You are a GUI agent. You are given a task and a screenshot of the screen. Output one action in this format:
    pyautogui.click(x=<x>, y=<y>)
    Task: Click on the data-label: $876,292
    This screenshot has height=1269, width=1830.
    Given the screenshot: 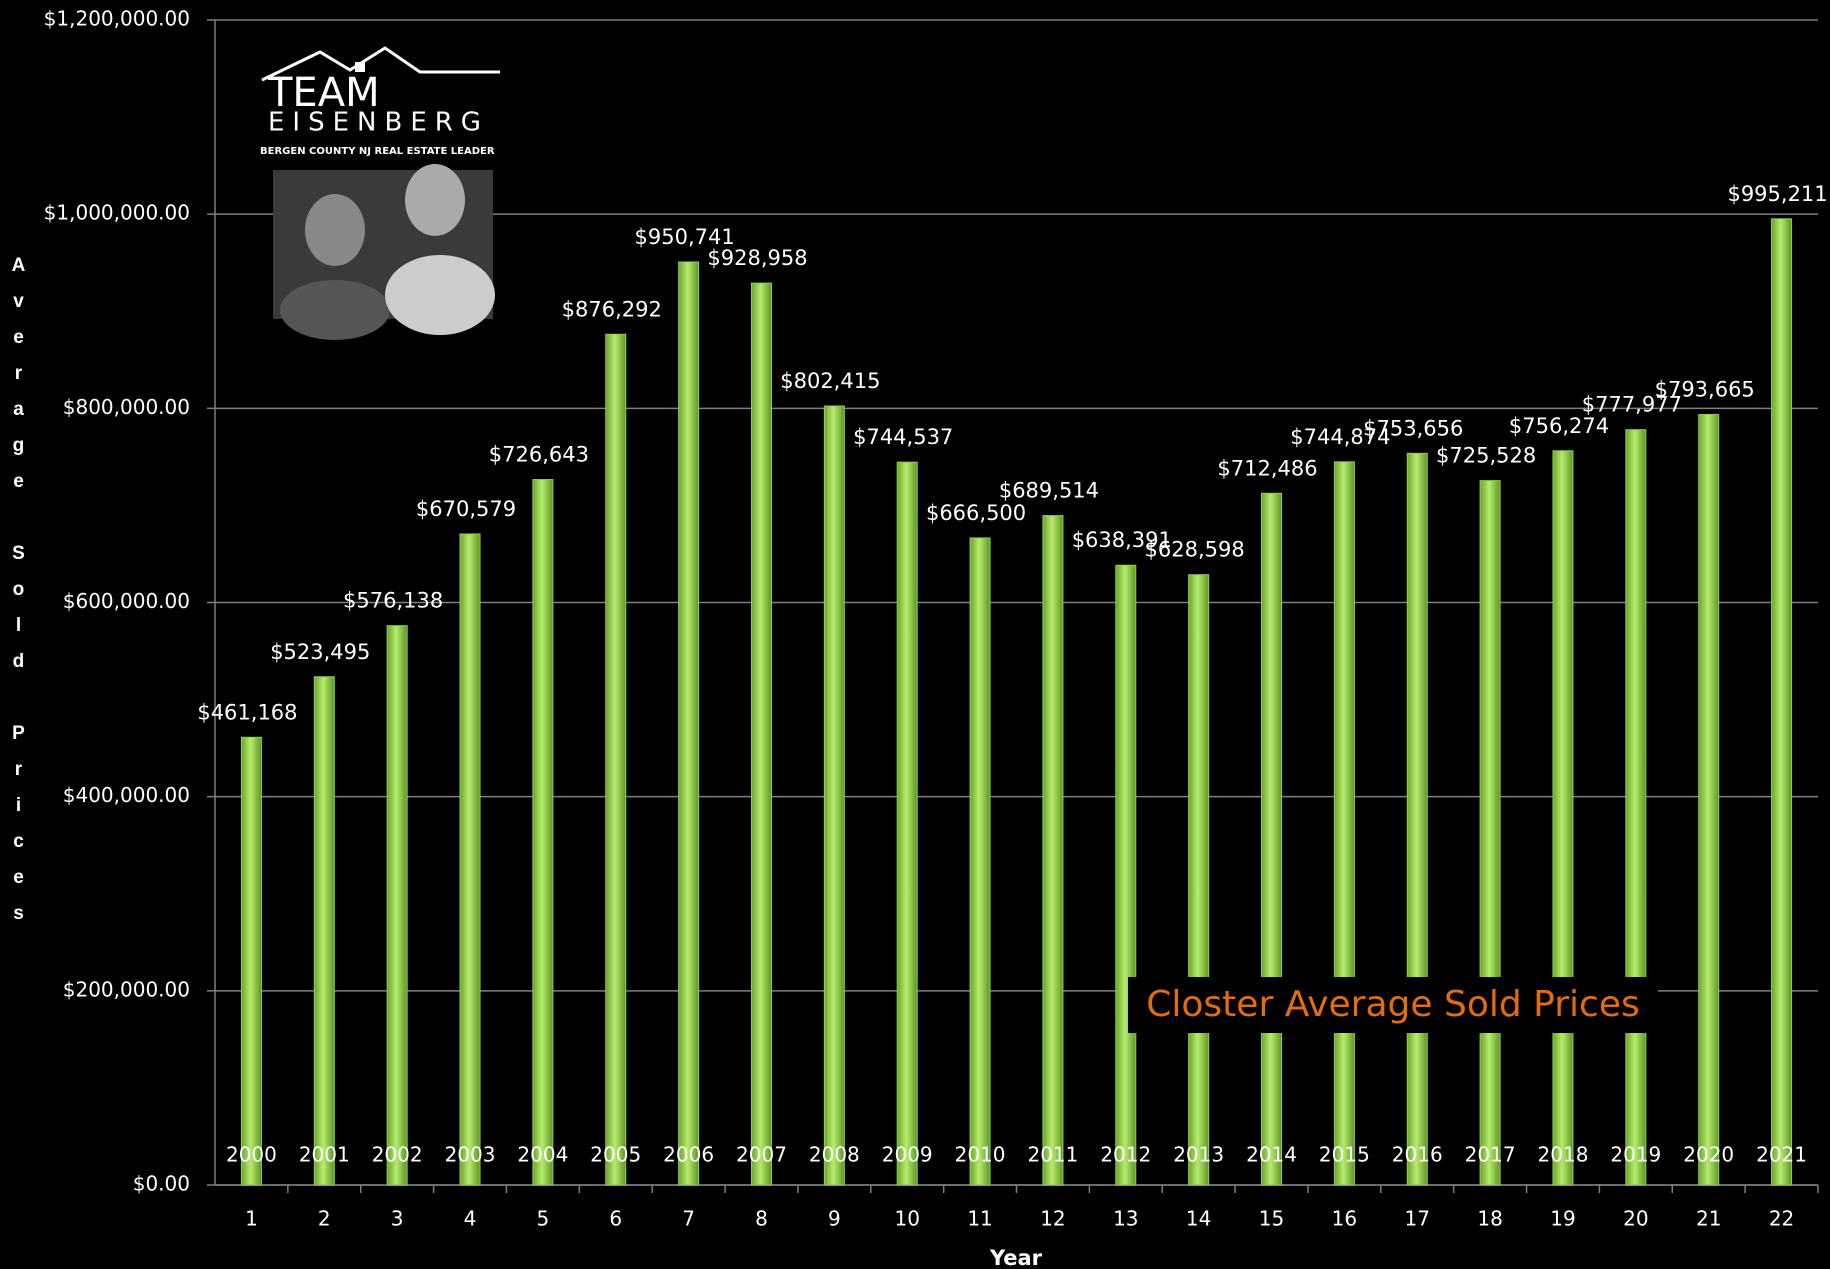 What is the action you would take?
    pyautogui.click(x=612, y=309)
    